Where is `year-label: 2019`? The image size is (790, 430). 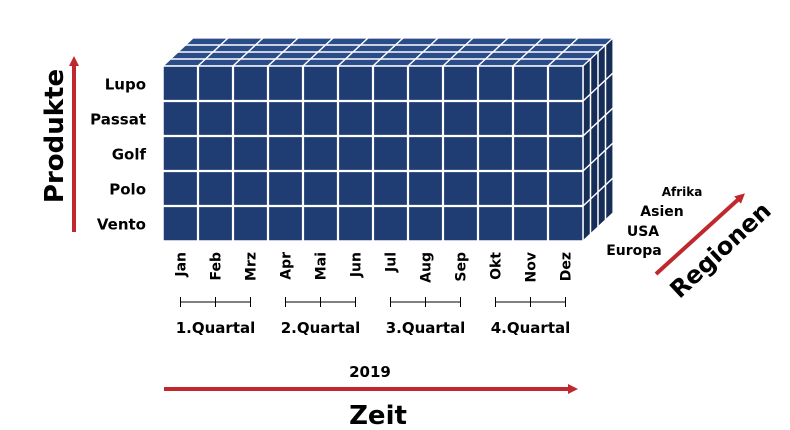 year-label: 2019 is located at coordinates (370, 372).